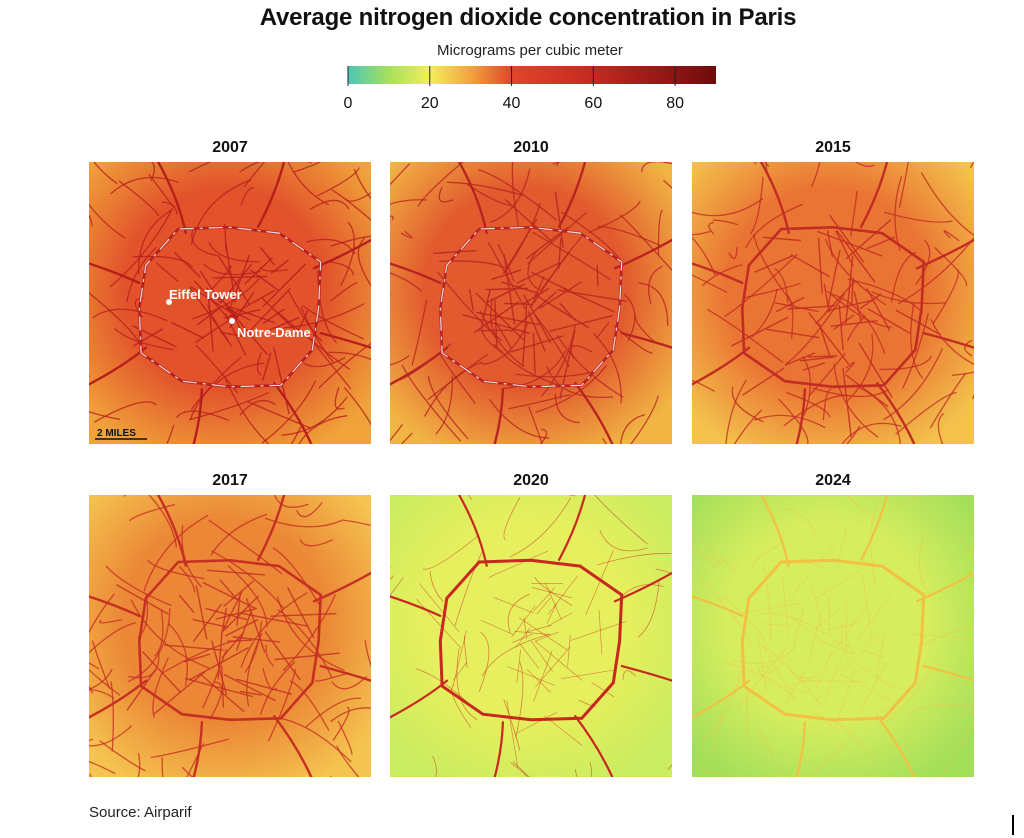  I want to click on panel-year-2020: 2020, so click(531, 480).